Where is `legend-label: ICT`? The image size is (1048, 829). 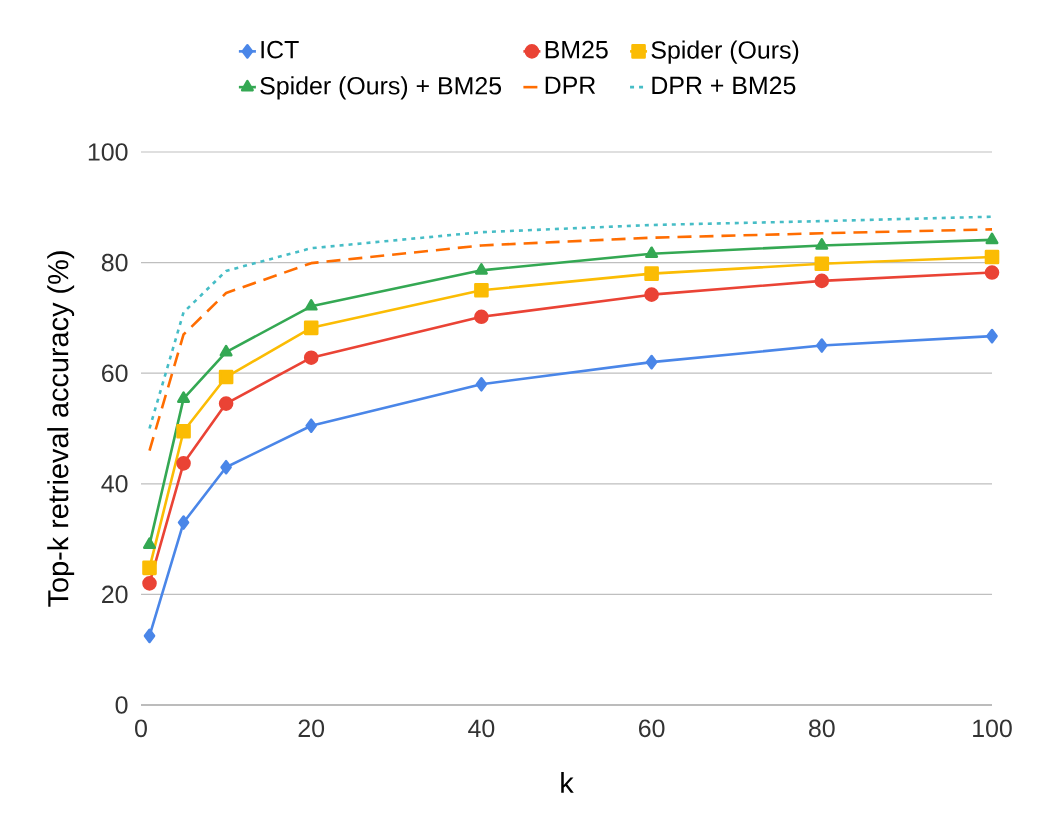
legend-label: ICT is located at coordinates (280, 49).